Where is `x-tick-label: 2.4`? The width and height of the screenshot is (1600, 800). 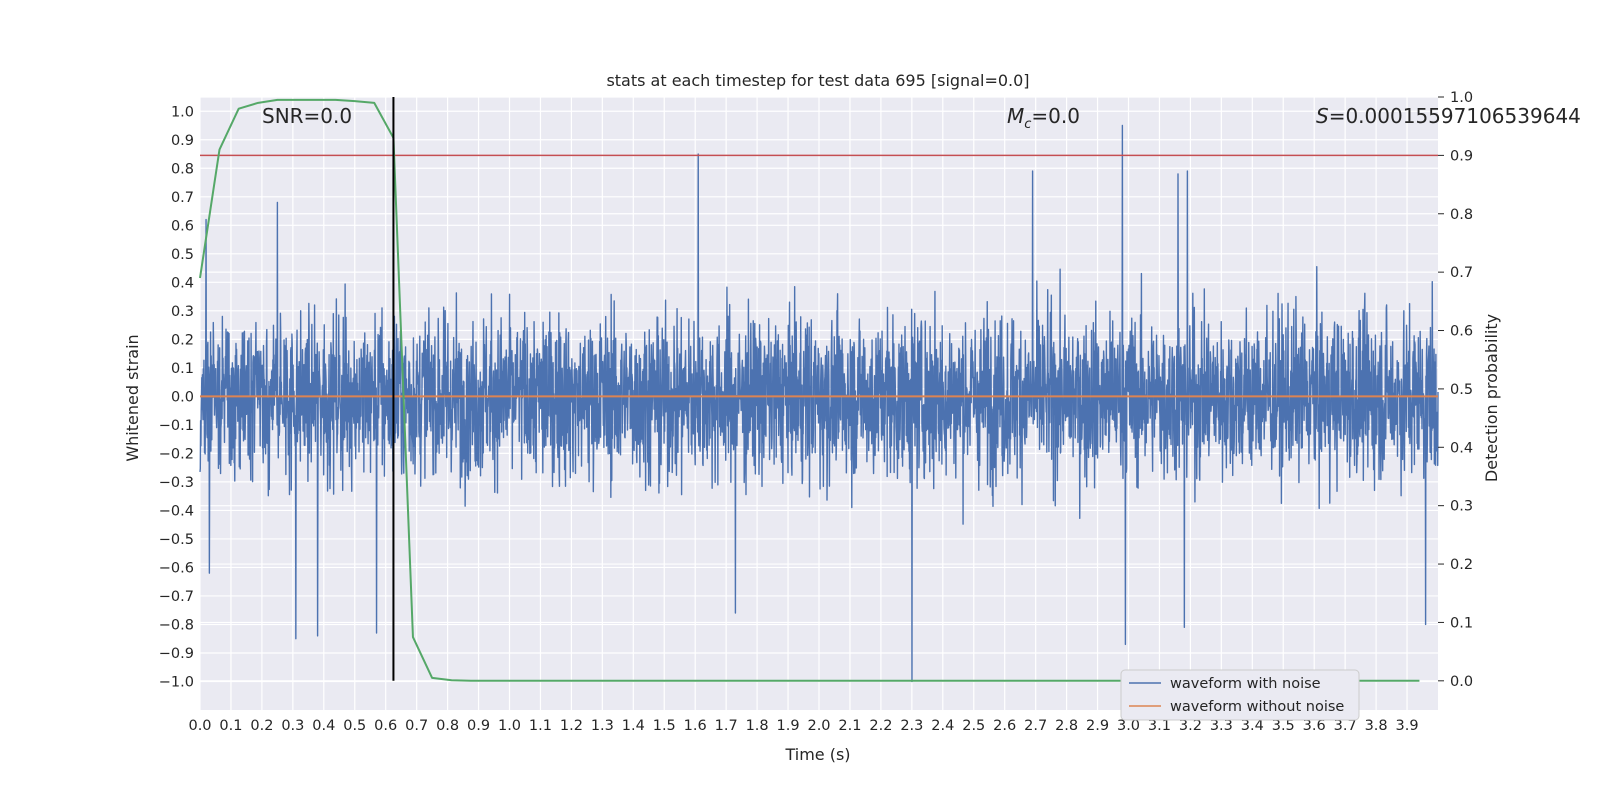 x-tick-label: 2.4 is located at coordinates (942, 726).